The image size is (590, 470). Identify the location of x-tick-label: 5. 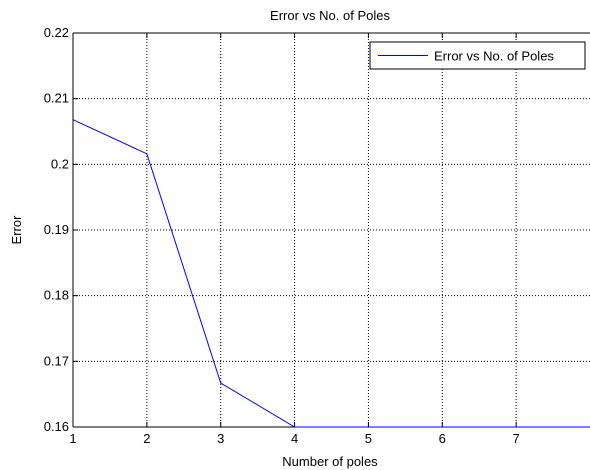
(368, 438).